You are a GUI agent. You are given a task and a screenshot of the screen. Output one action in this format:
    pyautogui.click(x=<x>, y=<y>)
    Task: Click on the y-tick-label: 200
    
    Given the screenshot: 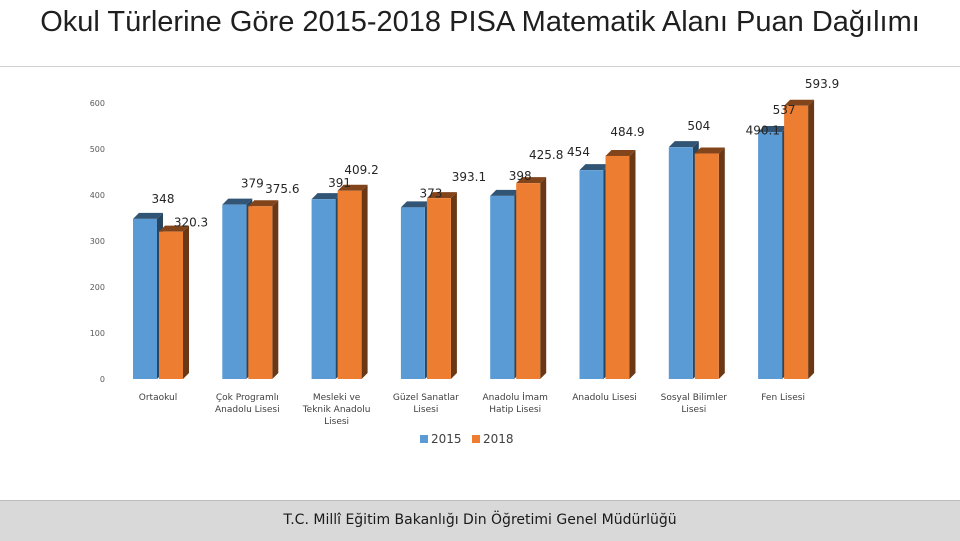 What is the action you would take?
    pyautogui.click(x=97, y=287)
    